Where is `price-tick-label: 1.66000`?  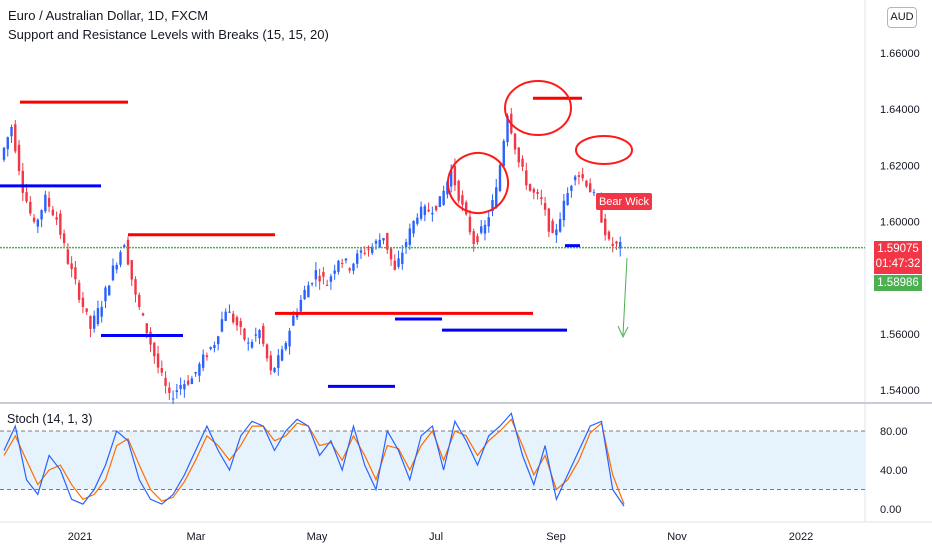
price-tick-label: 1.66000 is located at coordinates (900, 54).